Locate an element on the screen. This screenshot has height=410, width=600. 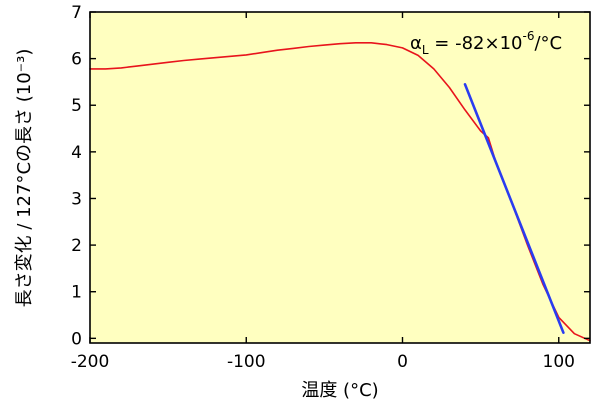
alpha-symbol: α is located at coordinates (416, 43).